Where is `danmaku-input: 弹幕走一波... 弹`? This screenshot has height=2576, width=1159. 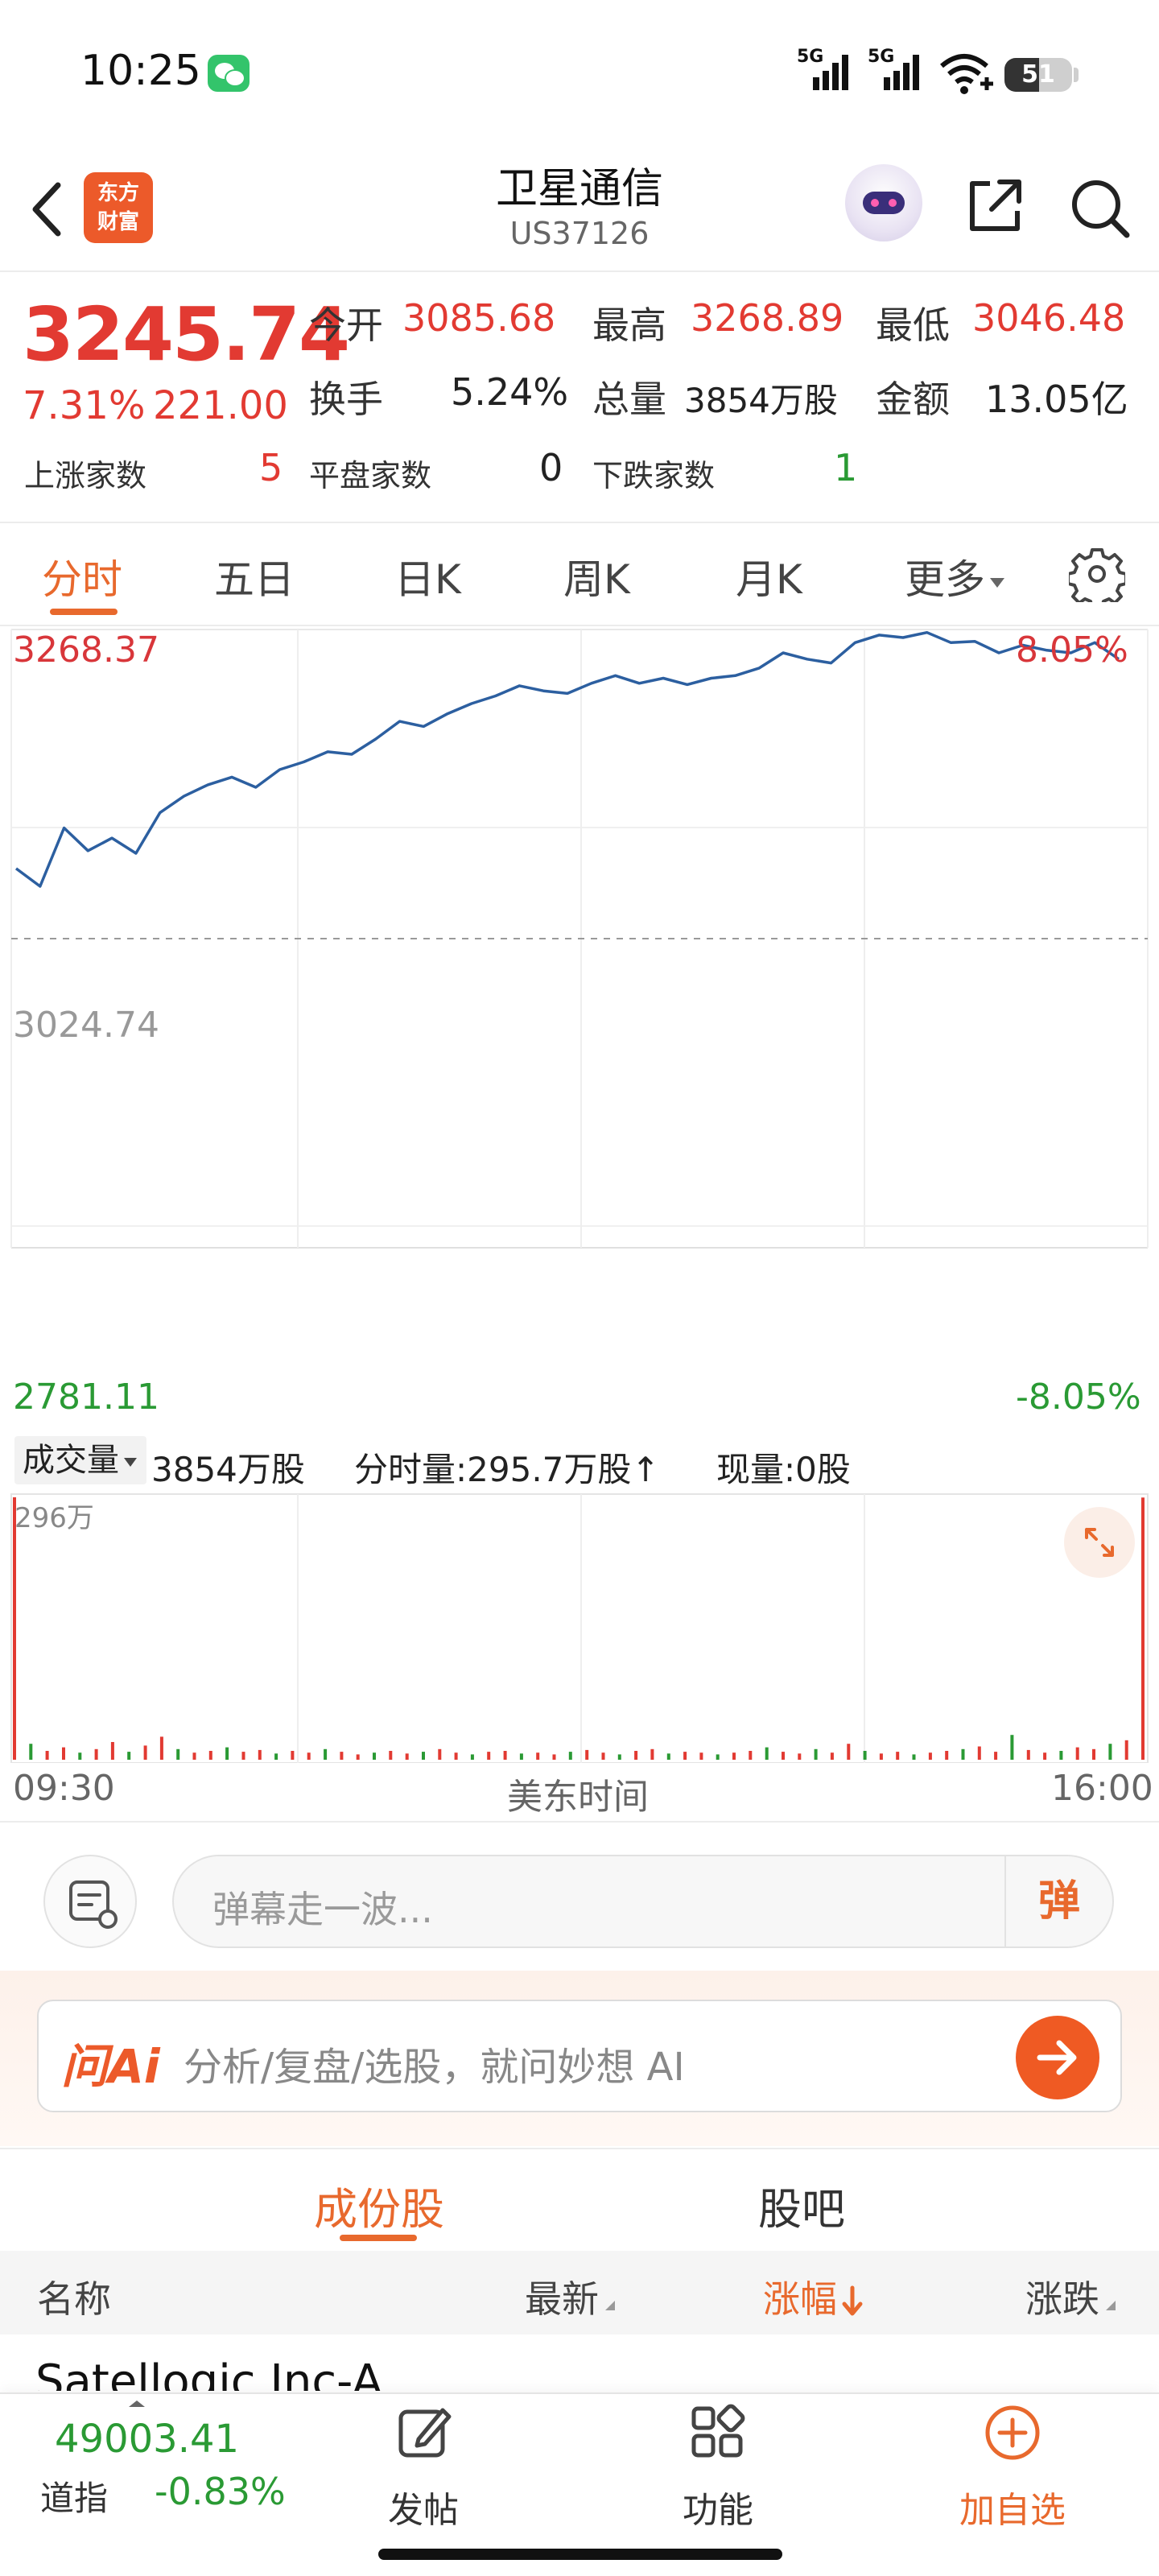 danmaku-input: 弹幕走一波... 弹 is located at coordinates (643, 1901).